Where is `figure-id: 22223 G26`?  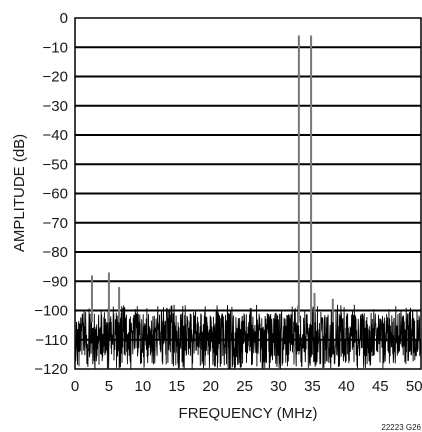
figure-id: 22223 G26 is located at coordinates (401, 427).